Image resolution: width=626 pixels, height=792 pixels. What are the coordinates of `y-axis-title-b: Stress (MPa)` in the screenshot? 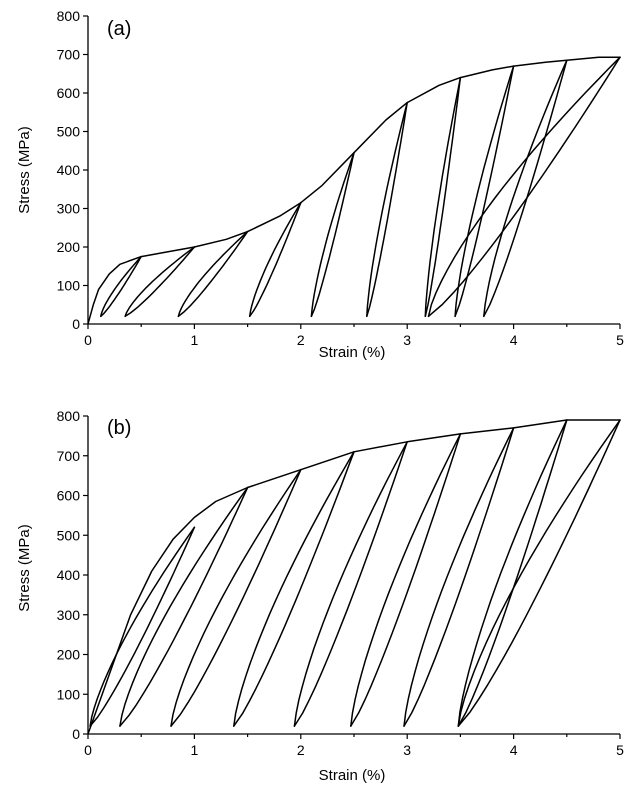 It's located at (24, 568).